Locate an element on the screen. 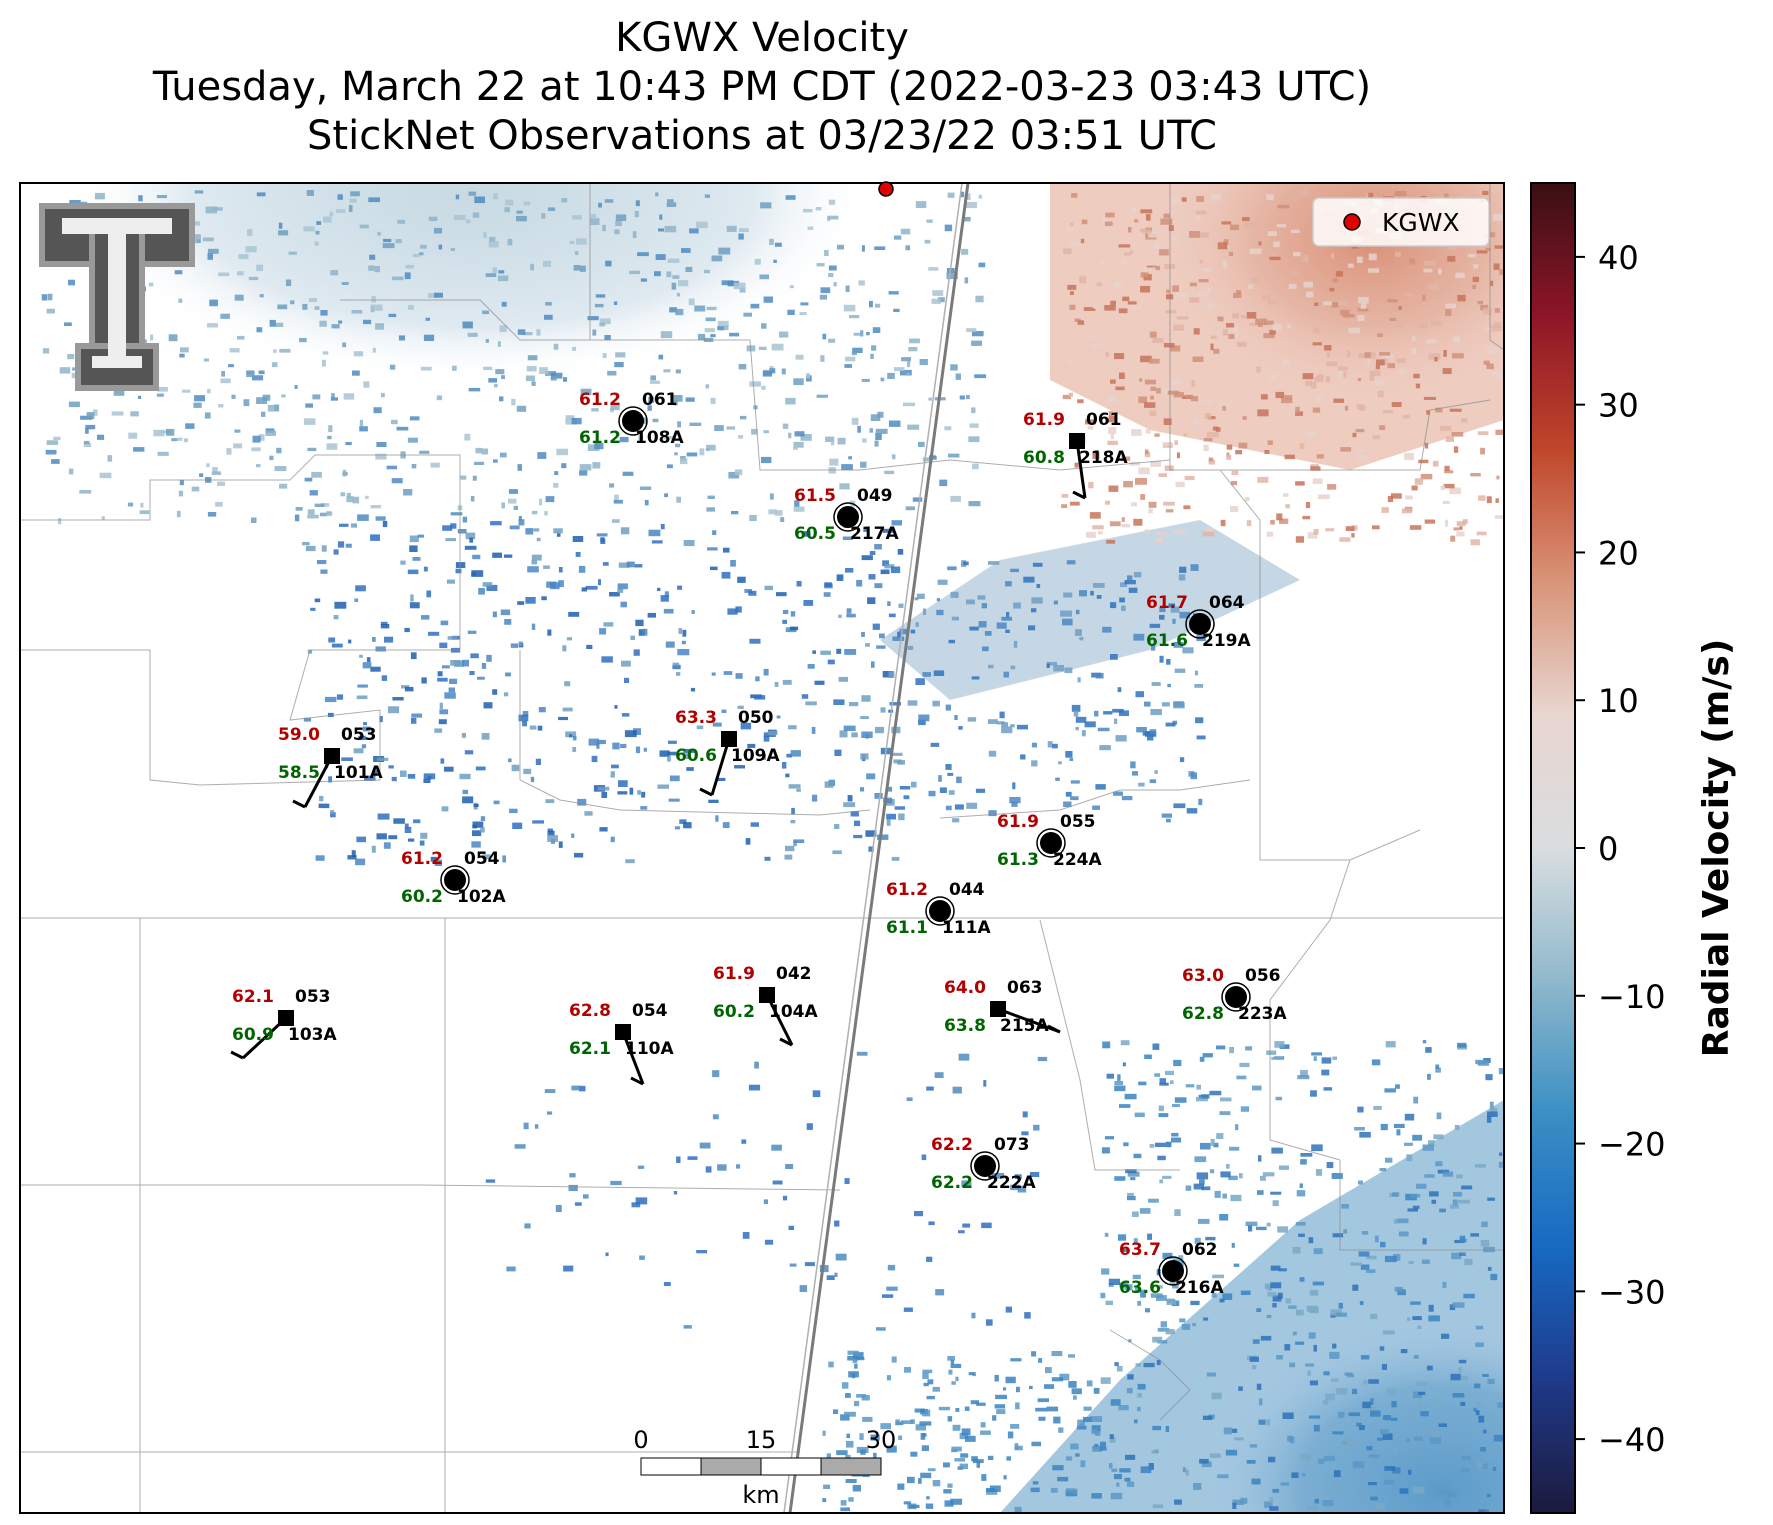 Image resolution: width=1773 pixels, height=1525 pixels. station-dewpoint: 60.6 is located at coordinates (696, 756).